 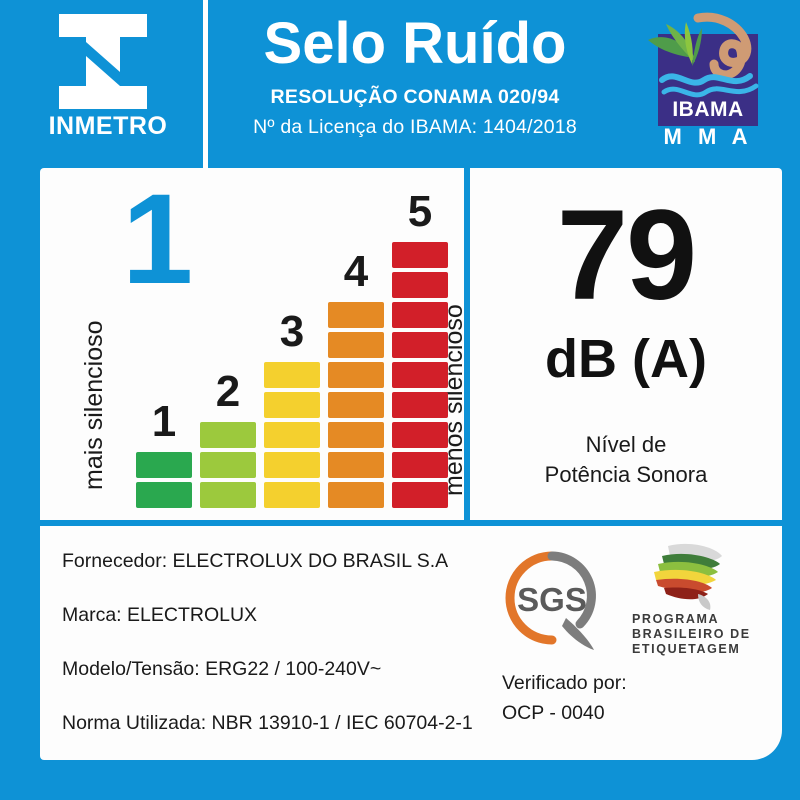 I want to click on selected-level-indicator: 1, so click(x=158, y=239).